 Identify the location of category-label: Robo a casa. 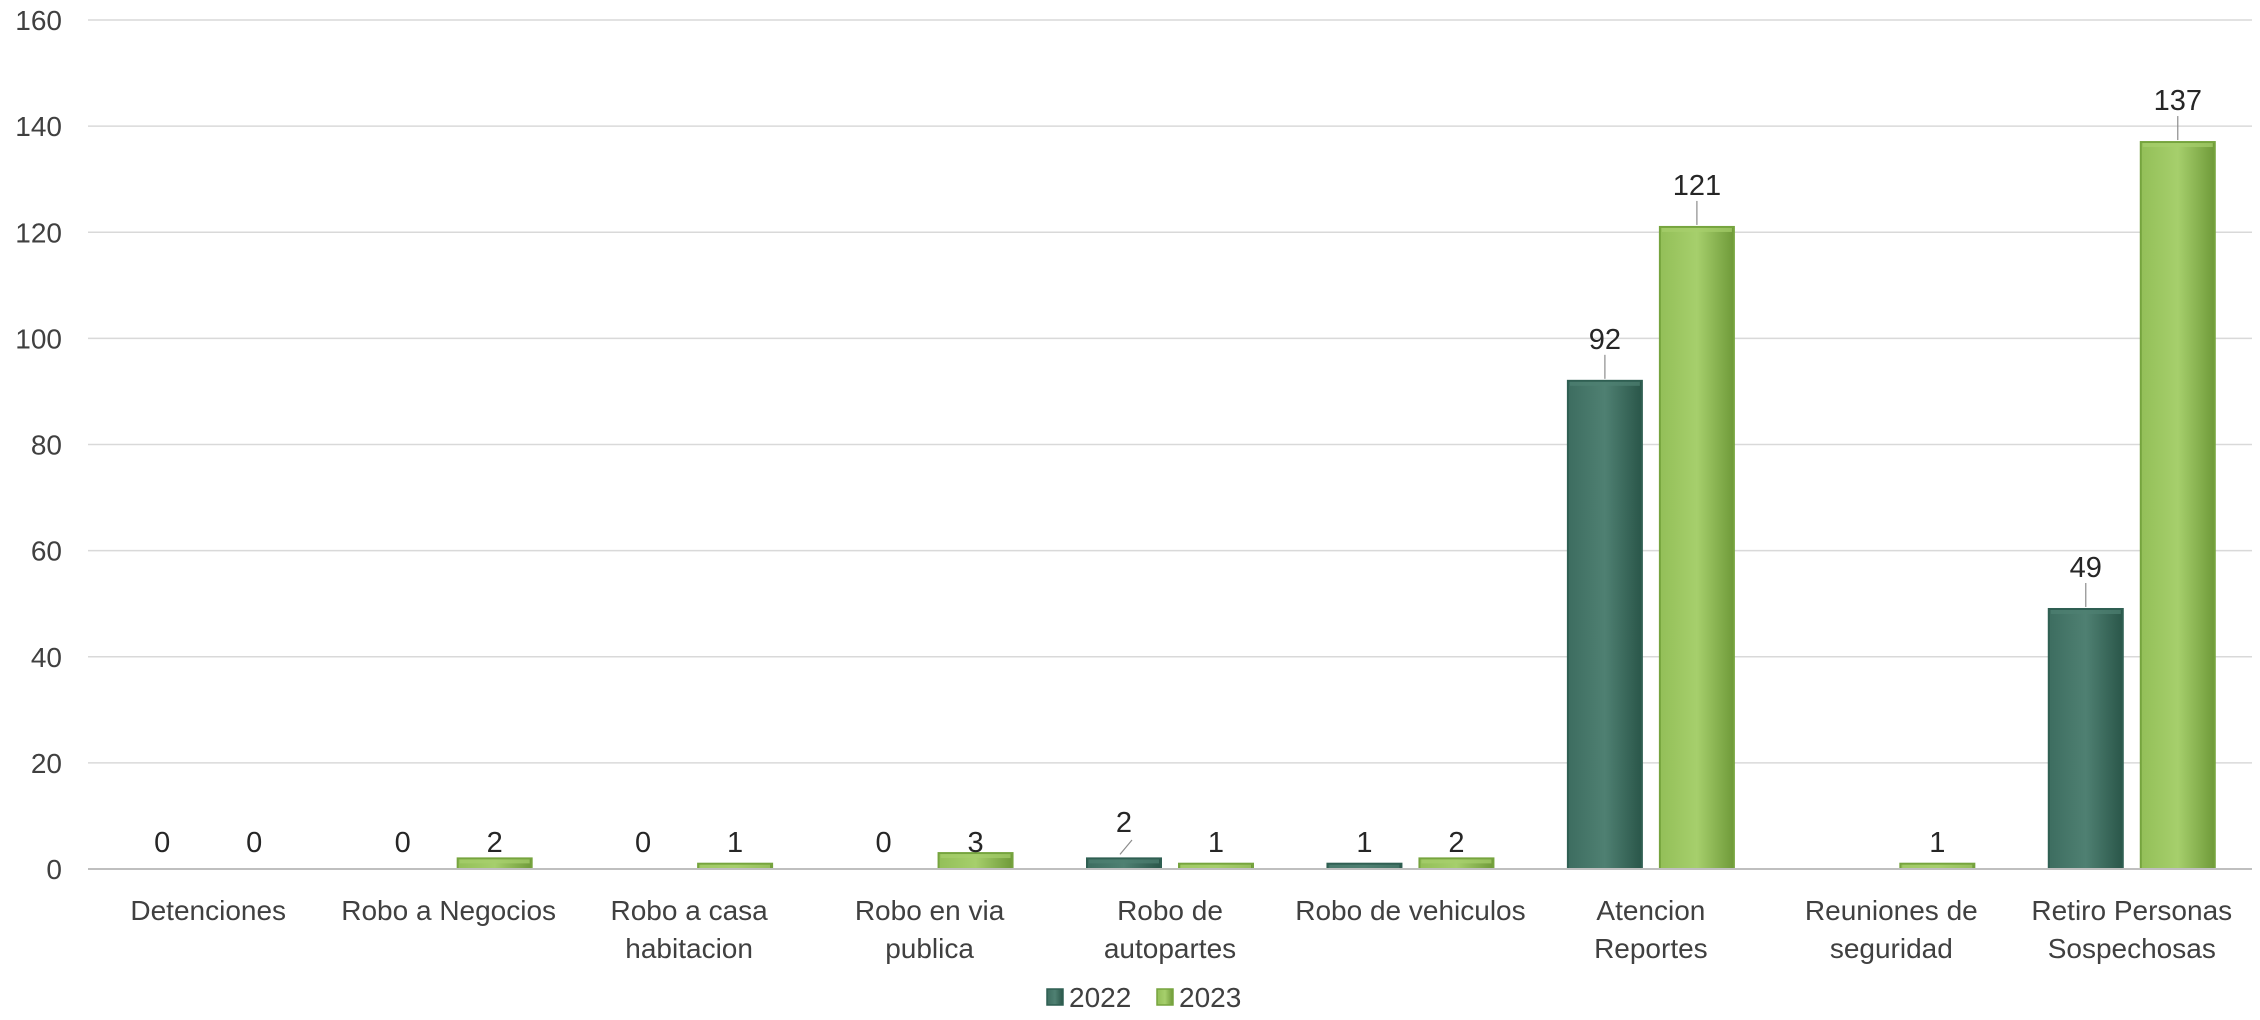
(690, 910).